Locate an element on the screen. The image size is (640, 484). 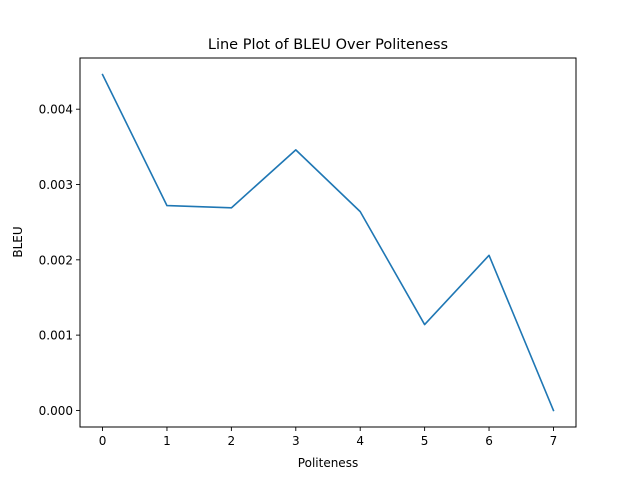
x-tick-label: 2 is located at coordinates (232, 441).